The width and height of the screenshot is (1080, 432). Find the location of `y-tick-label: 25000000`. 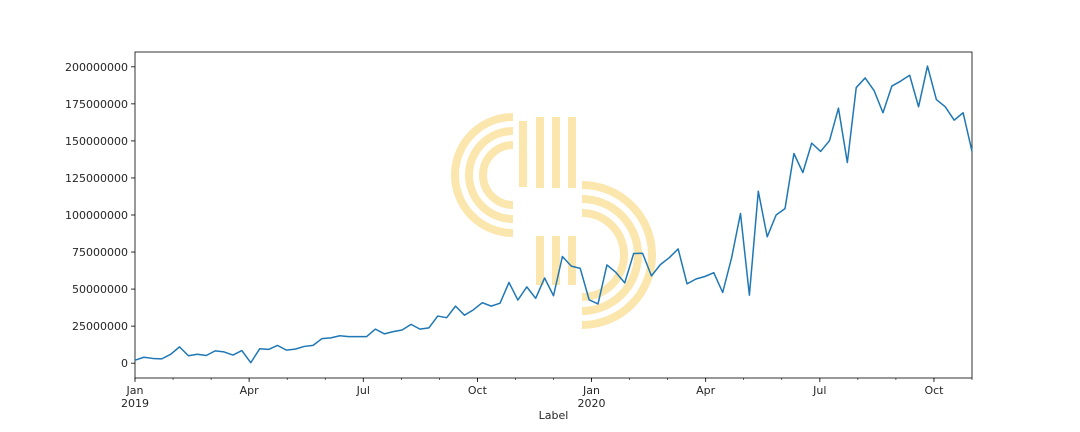

y-tick-label: 25000000 is located at coordinates (100, 326).